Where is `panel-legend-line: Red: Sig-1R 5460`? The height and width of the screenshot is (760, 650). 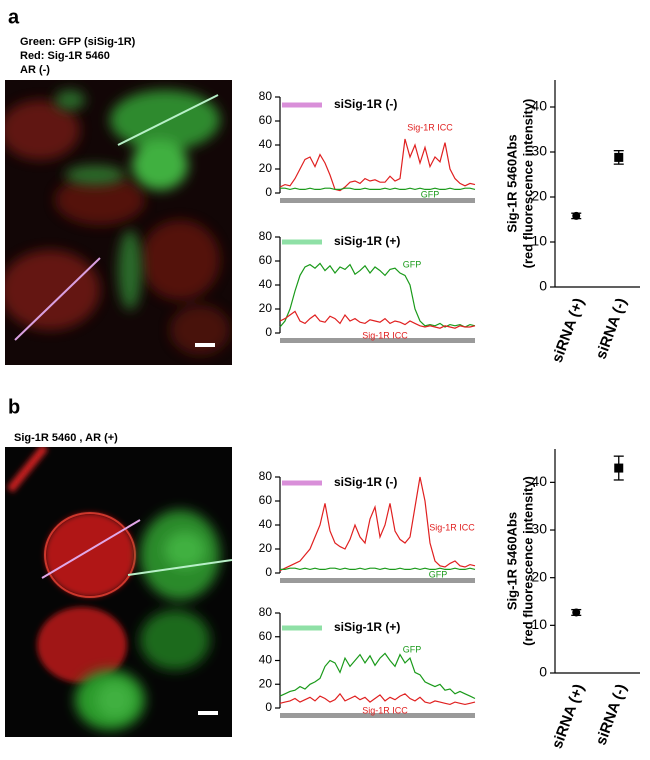 panel-legend-line: Red: Sig-1R 5460 is located at coordinates (65, 56).